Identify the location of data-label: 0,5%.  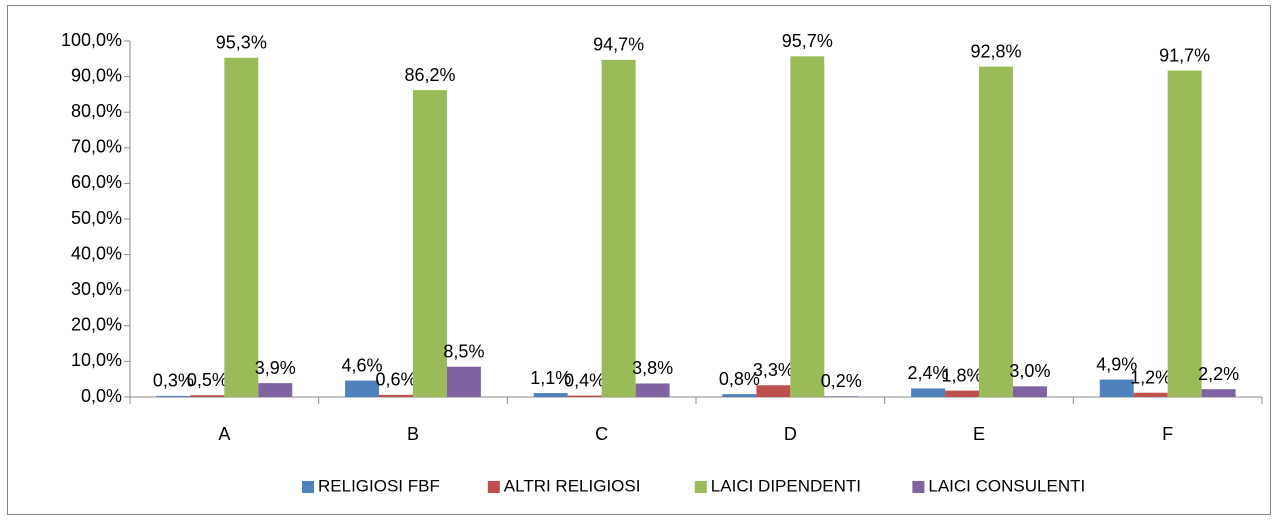
(207, 380).